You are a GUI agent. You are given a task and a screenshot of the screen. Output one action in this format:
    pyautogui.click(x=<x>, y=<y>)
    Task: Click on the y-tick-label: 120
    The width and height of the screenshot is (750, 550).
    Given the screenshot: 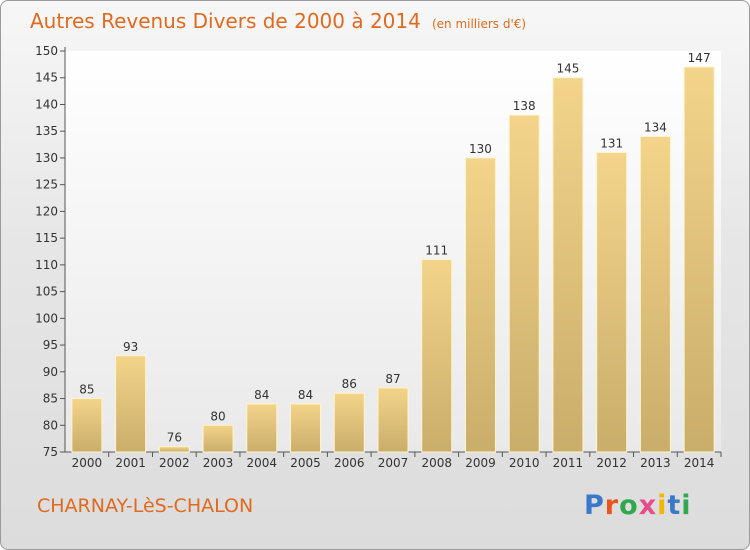 What is the action you would take?
    pyautogui.click(x=46, y=211)
    